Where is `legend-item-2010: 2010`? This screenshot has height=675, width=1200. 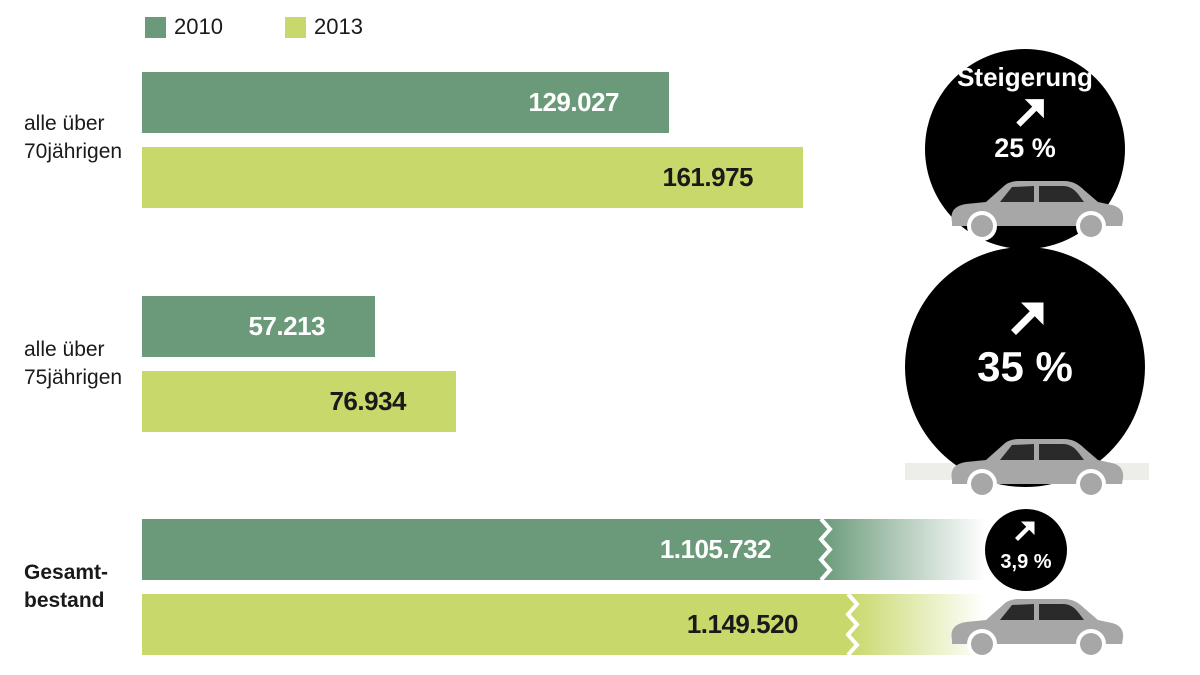
legend-item-2010: 2010 is located at coordinates (184, 27).